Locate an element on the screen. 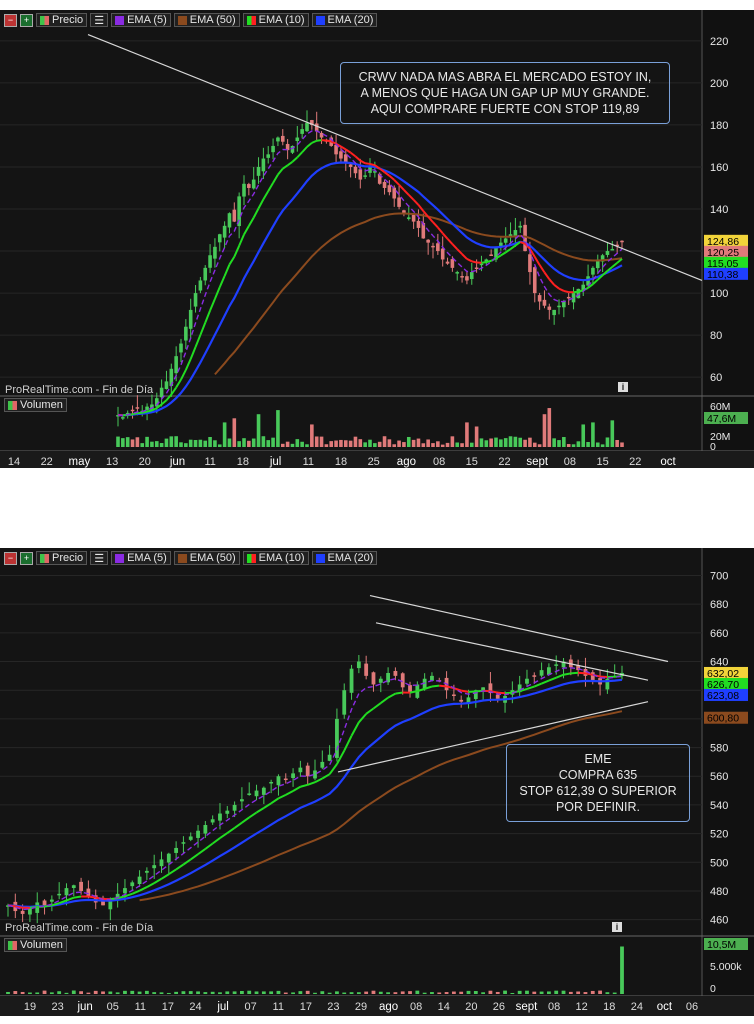  price-tick-label: 60 is located at coordinates (716, 378).